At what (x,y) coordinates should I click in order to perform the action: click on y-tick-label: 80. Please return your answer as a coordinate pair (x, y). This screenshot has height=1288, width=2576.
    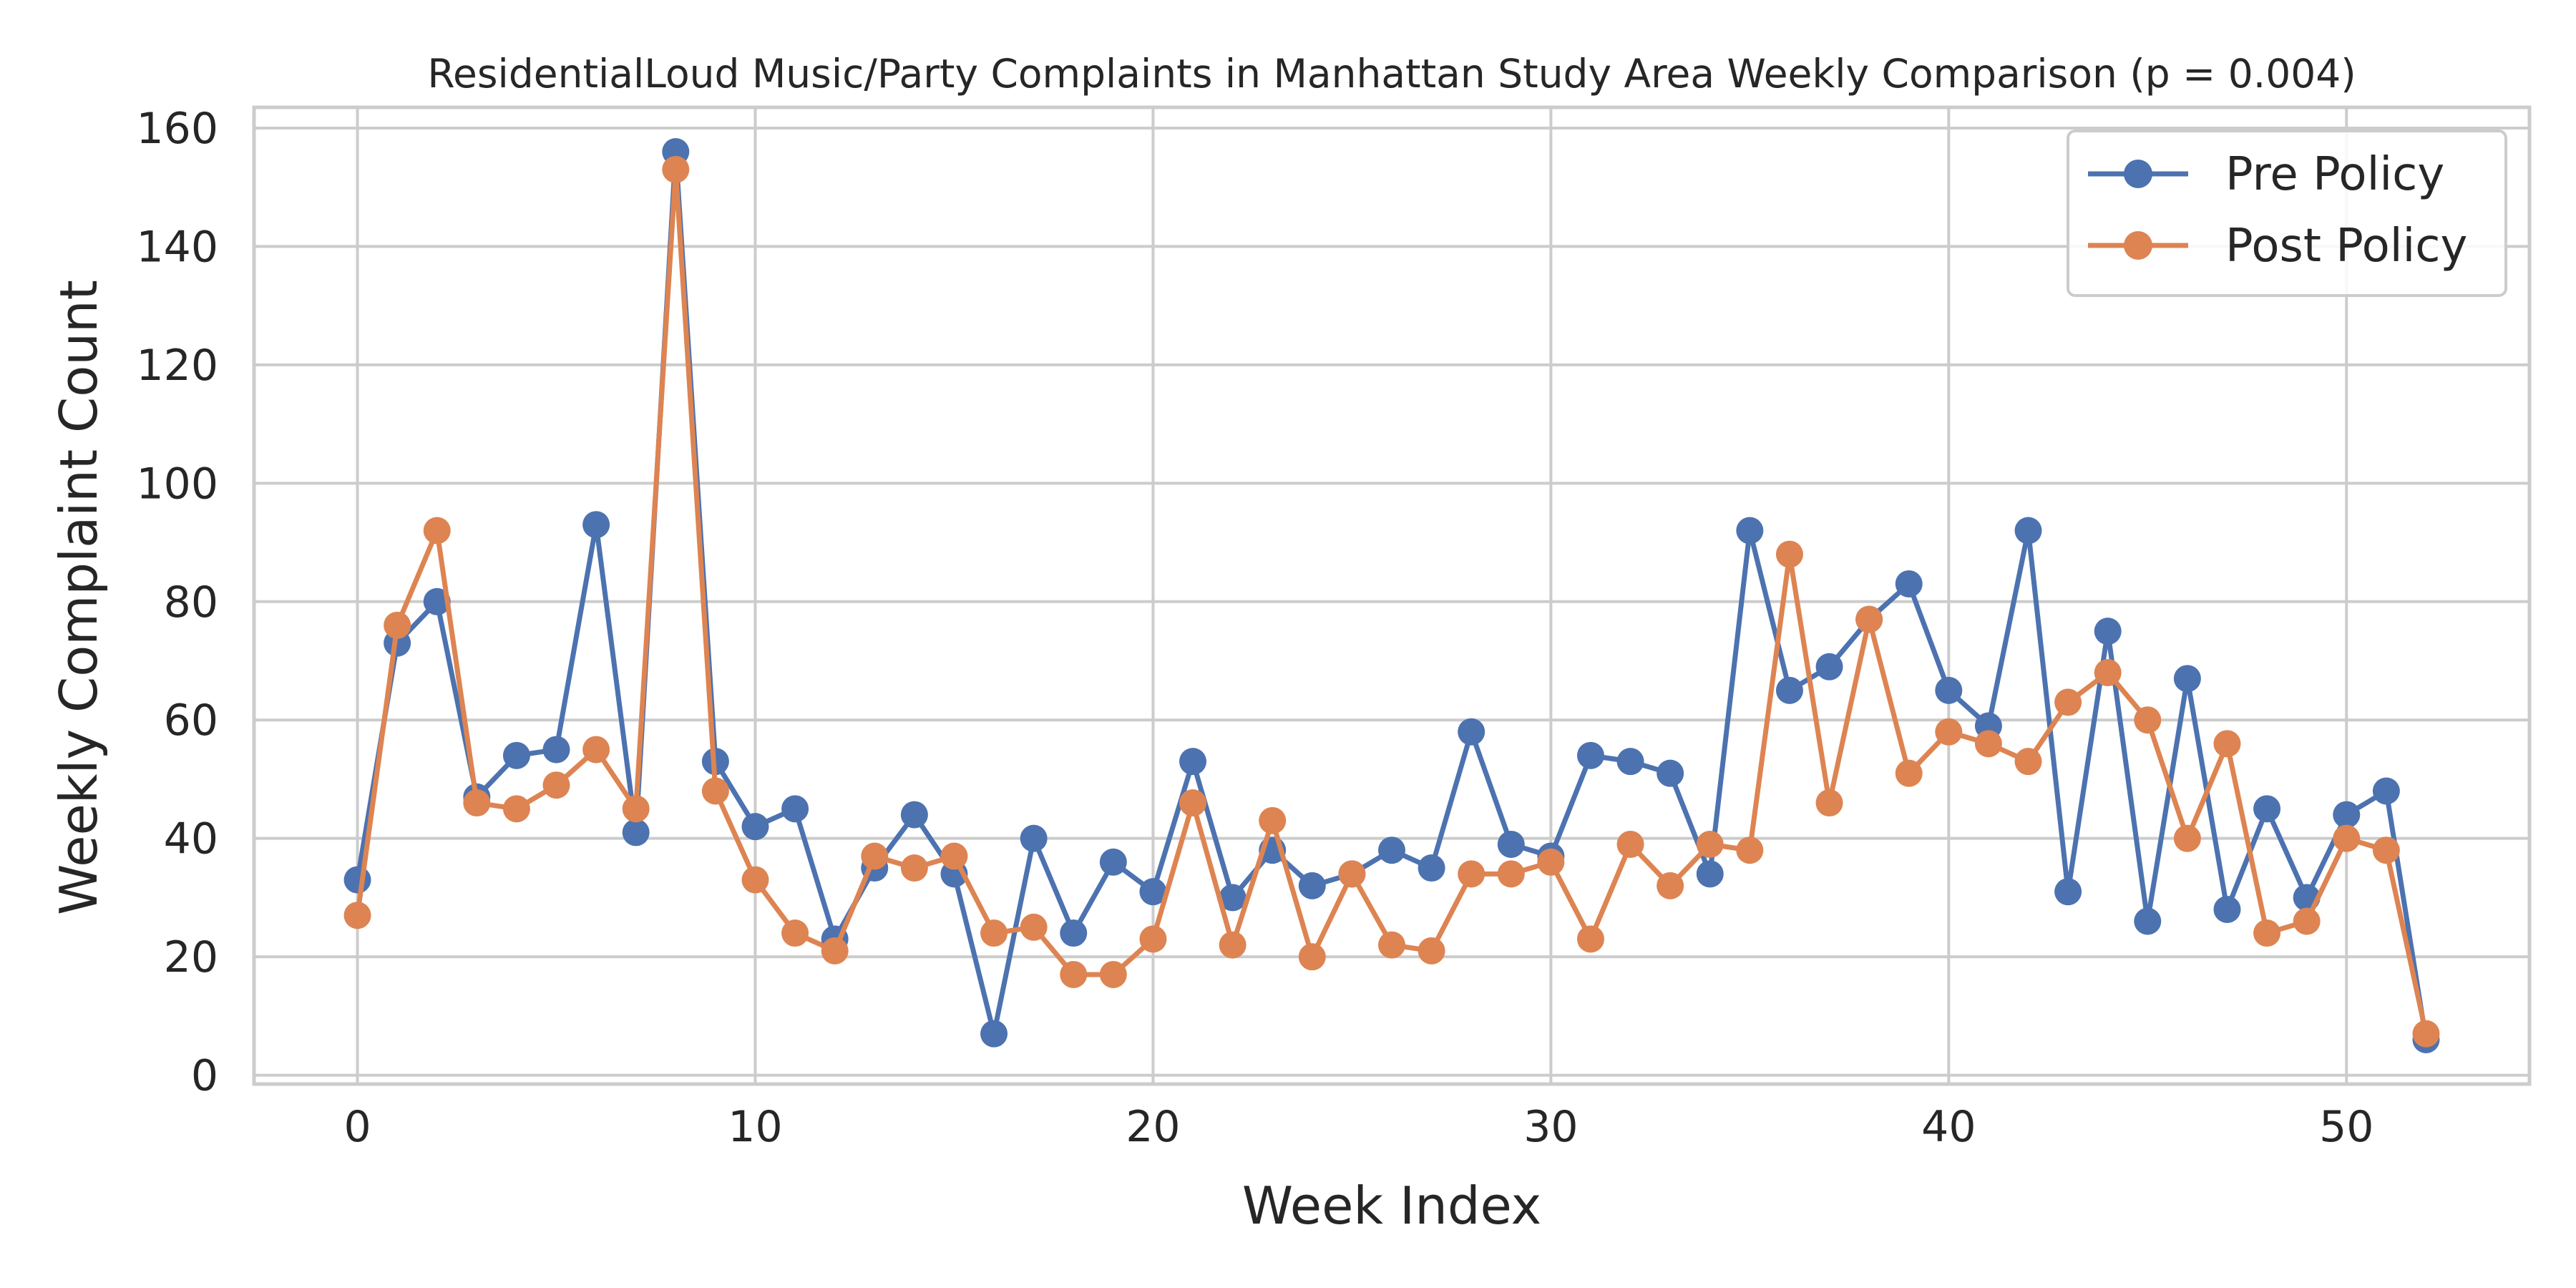
    Looking at the image, I should click on (191, 602).